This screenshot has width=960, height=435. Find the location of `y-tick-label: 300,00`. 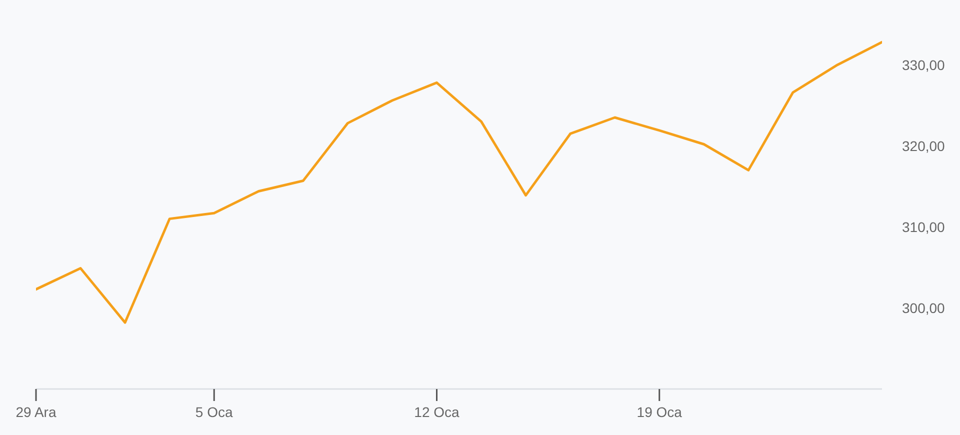

y-tick-label: 300,00 is located at coordinates (924, 308).